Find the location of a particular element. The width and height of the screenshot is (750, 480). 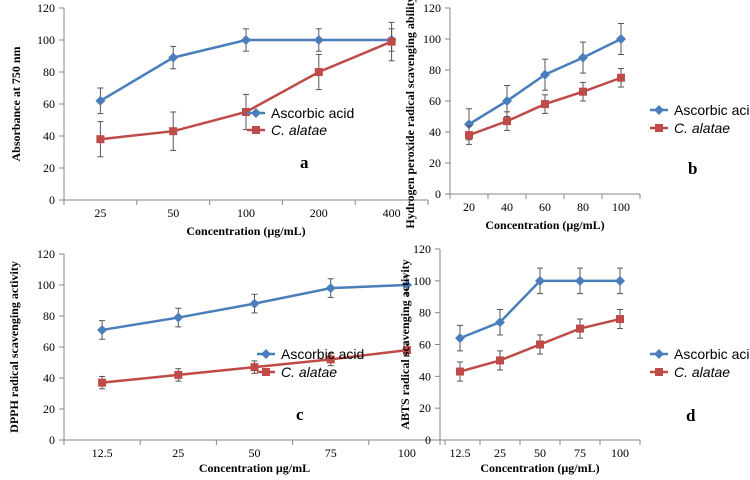

y-axis-title: DPPH radical scavenging activity is located at coordinates (14, 347).